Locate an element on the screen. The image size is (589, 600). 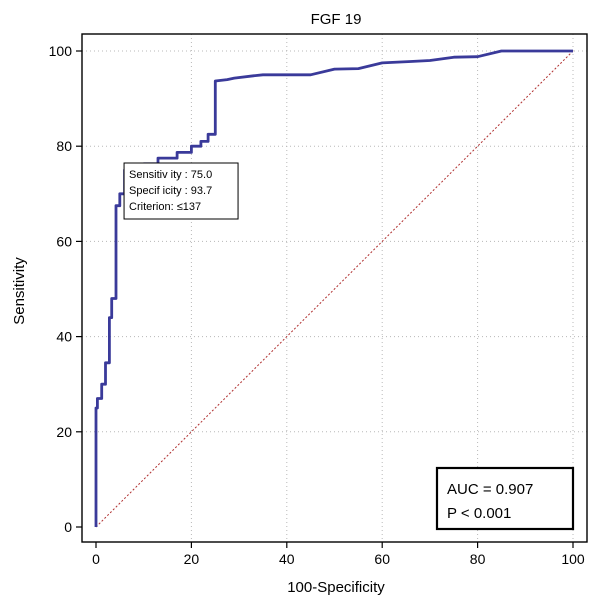
x-tick-label: 80 is located at coordinates (478, 559).